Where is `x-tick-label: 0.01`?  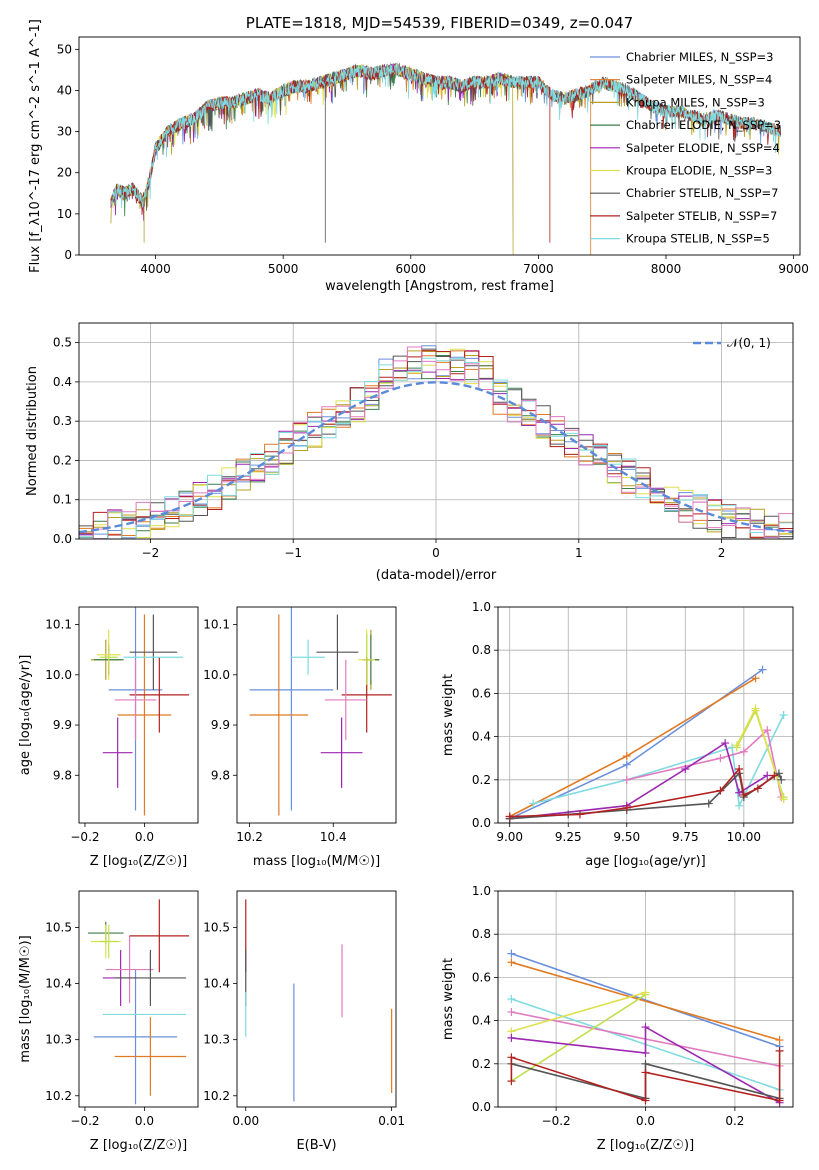 x-tick-label: 0.01 is located at coordinates (391, 1121).